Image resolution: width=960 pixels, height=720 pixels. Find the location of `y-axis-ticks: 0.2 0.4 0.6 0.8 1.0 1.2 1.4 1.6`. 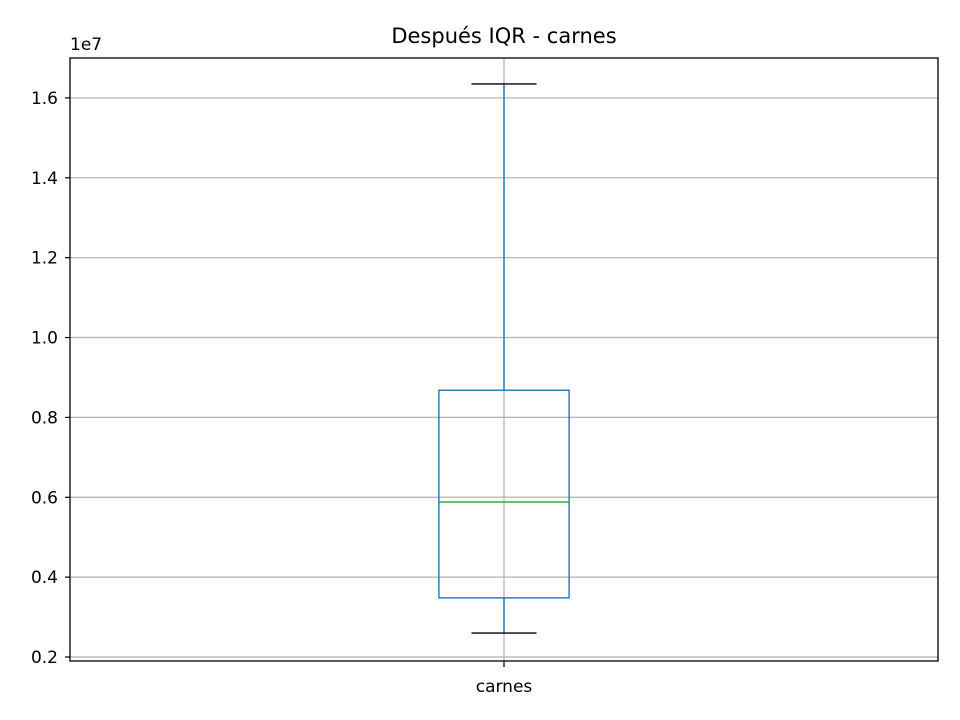

y-axis-ticks: 0.2 0.4 0.6 0.8 1.0 1.2 1.4 1.6 is located at coordinates (50, 378).